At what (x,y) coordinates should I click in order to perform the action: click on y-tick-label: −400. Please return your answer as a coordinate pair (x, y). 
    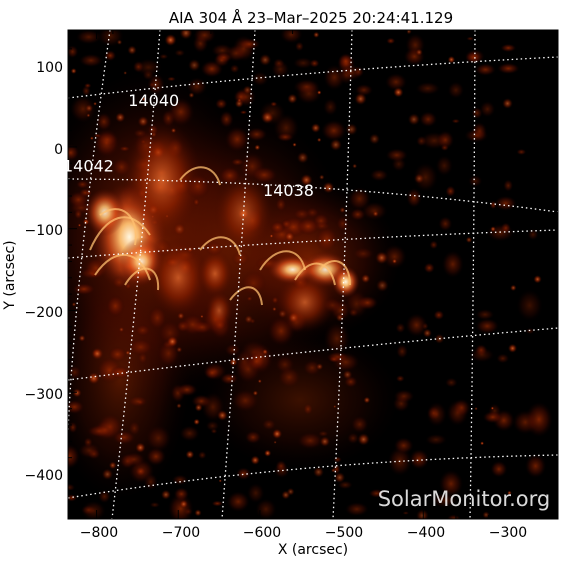
    Looking at the image, I should click on (44, 476).